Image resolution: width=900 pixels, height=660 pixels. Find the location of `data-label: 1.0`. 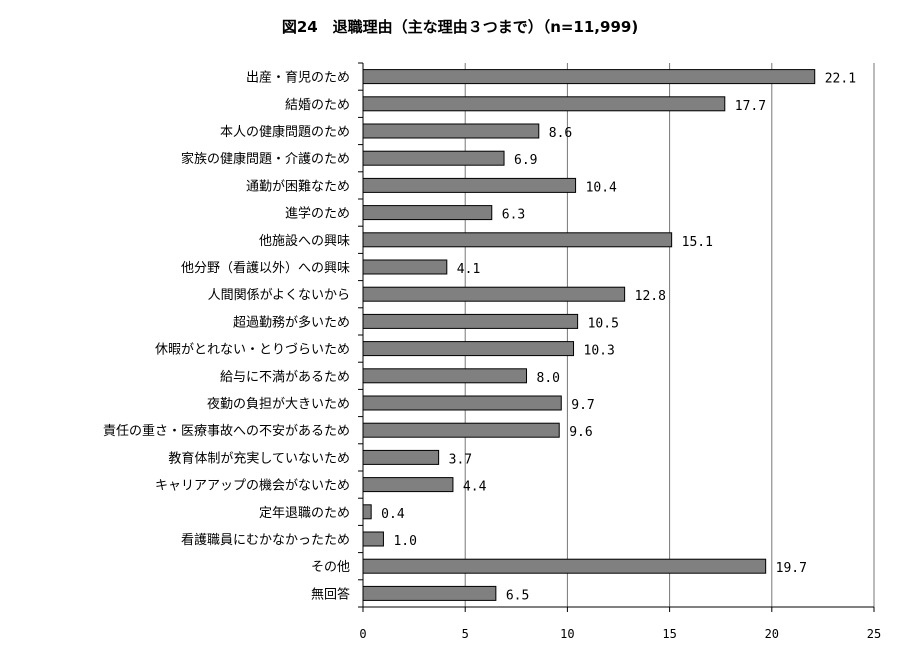

data-label: 1.0 is located at coordinates (404, 541).